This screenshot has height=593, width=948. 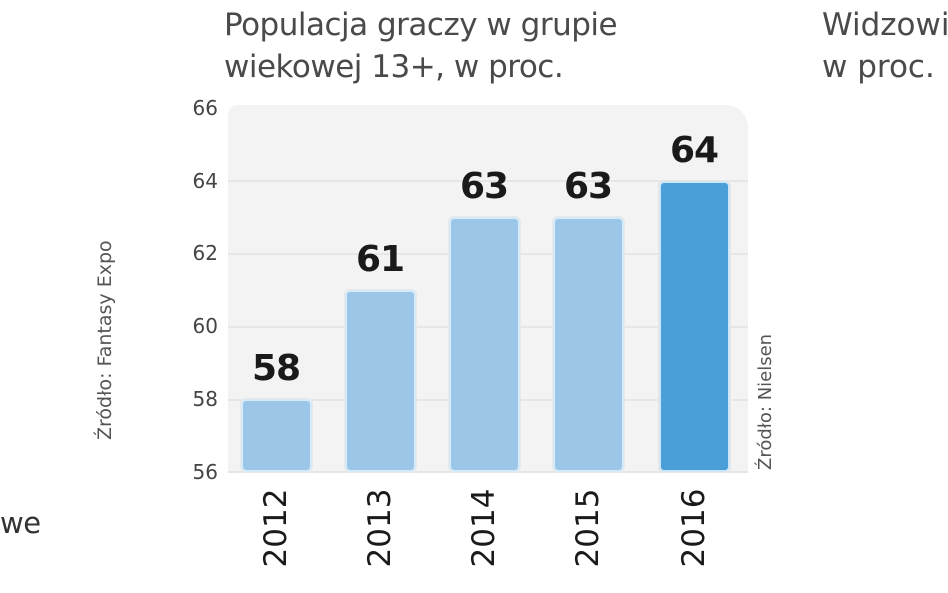 What do you see at coordinates (588, 344) in the screenshot?
I see `bar-2015` at bounding box center [588, 344].